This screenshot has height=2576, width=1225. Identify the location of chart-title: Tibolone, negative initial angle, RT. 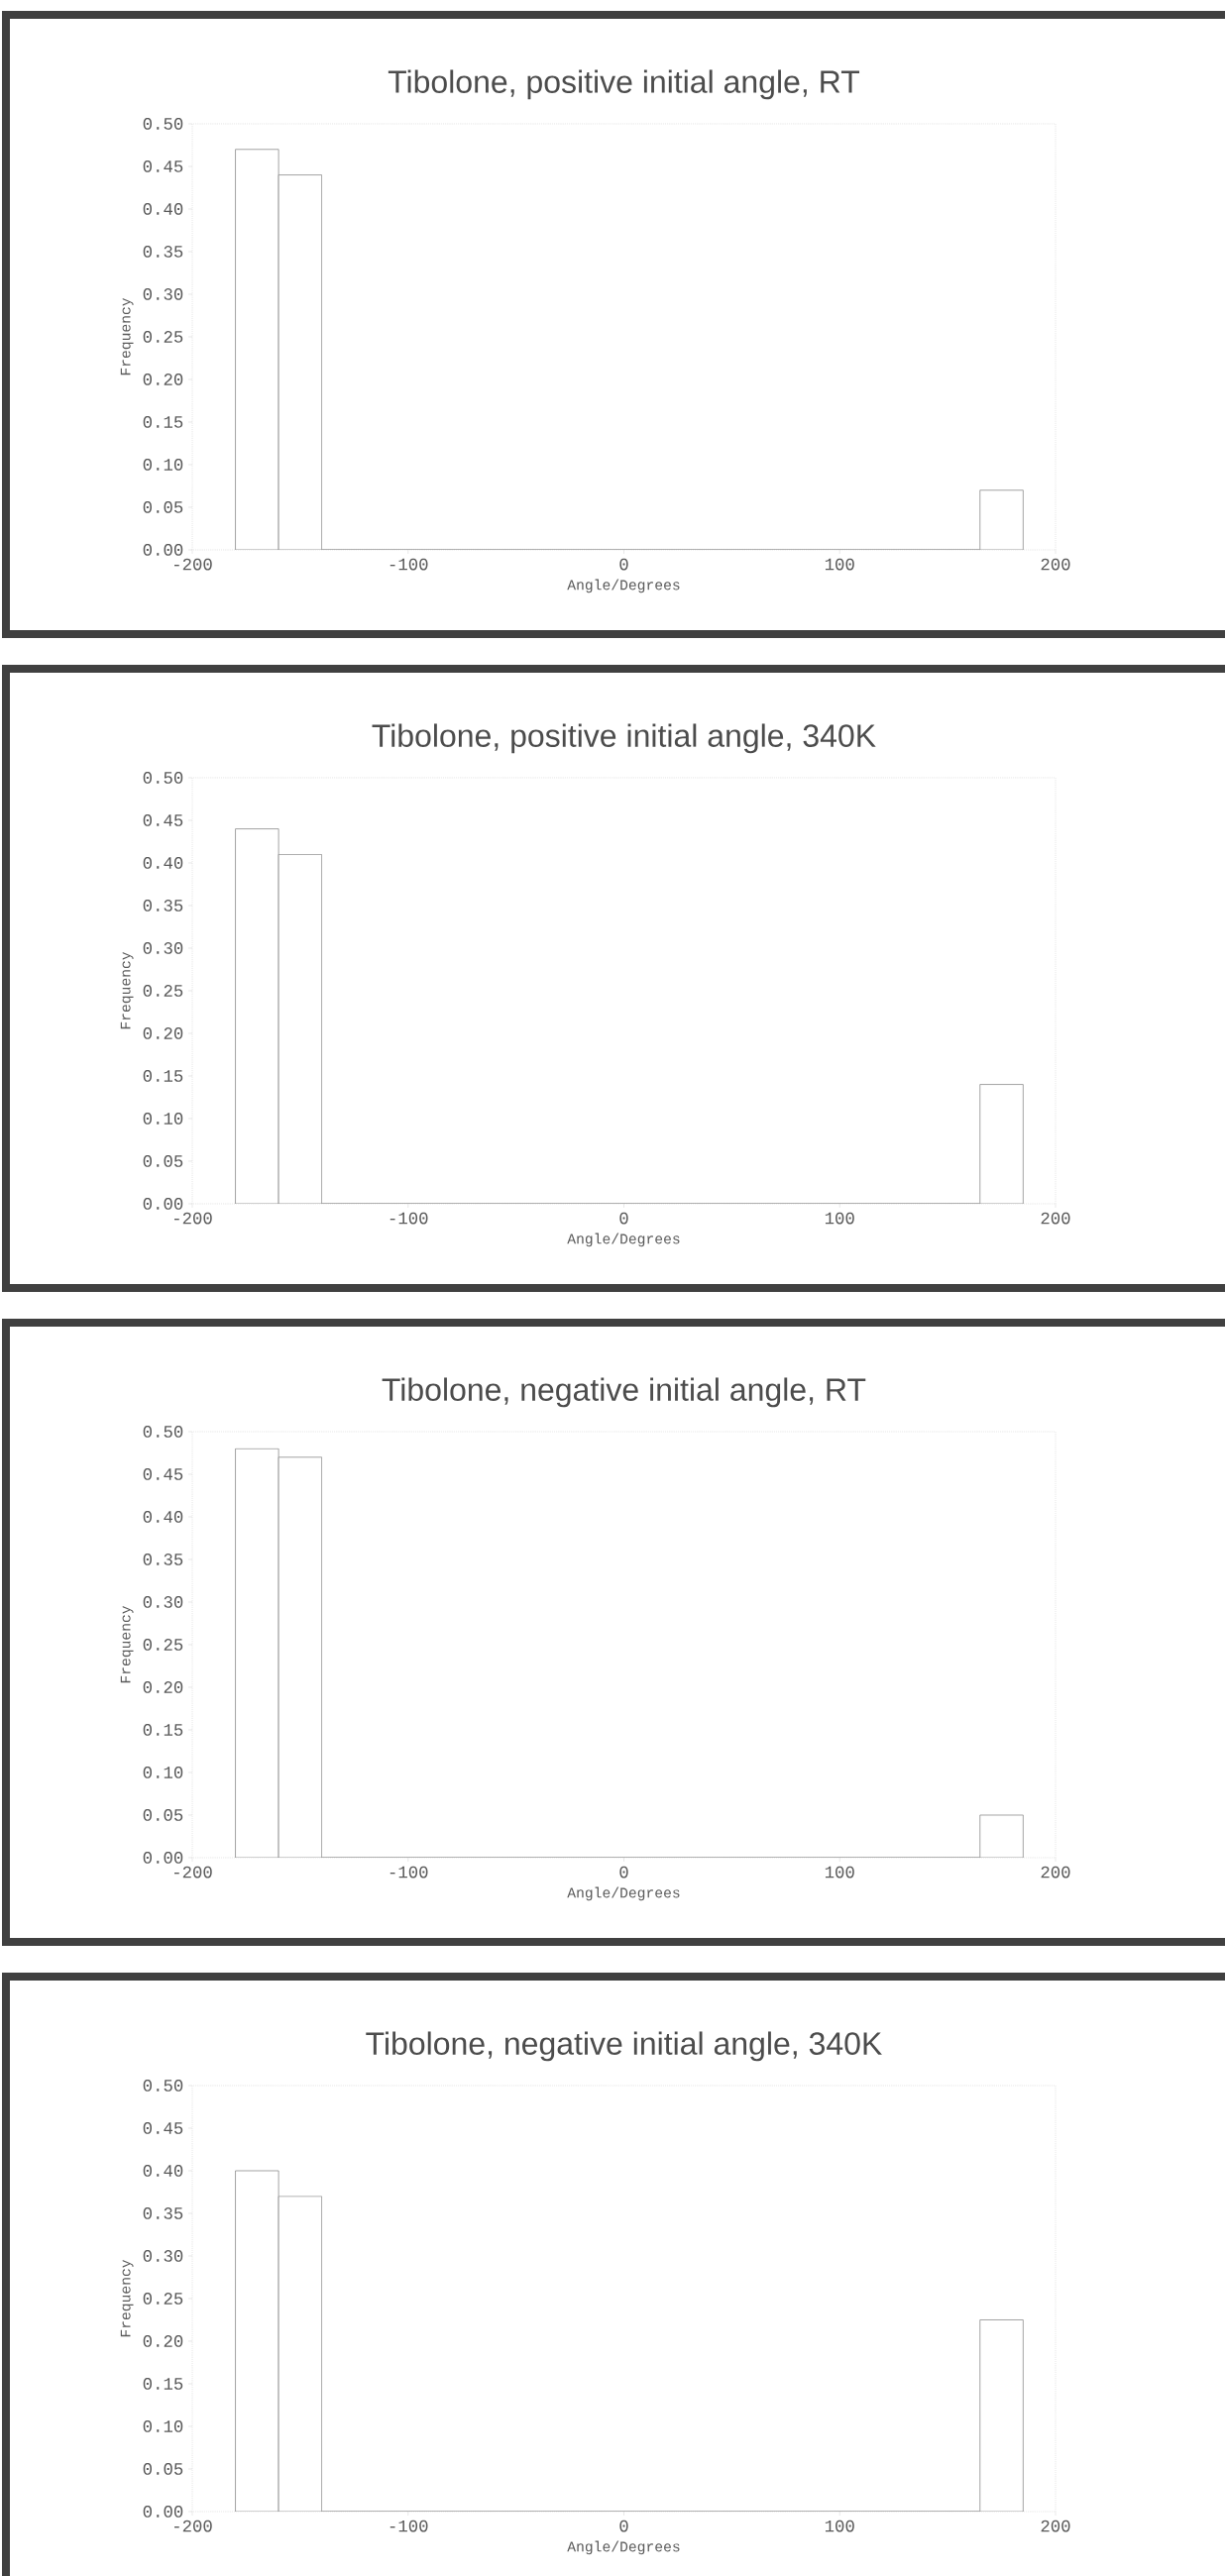
(624, 1392).